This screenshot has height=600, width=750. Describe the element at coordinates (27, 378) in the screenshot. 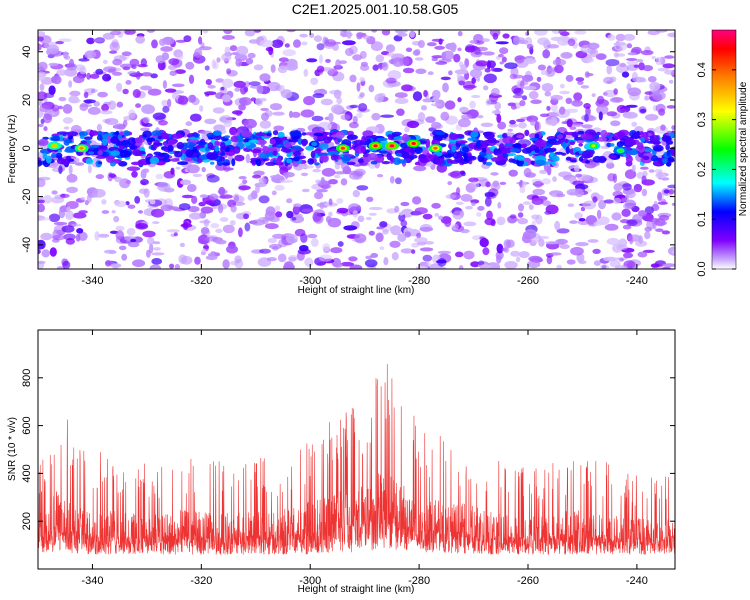

I see `y-tick-label: 800` at that location.